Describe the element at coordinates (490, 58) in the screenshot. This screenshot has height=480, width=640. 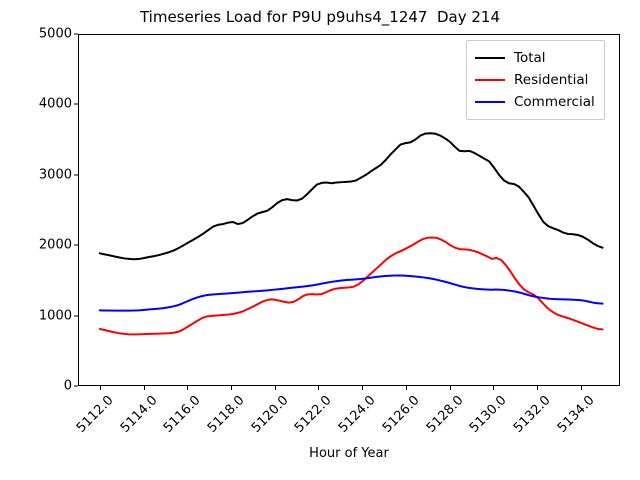
I see `legend-swatch-total` at that location.